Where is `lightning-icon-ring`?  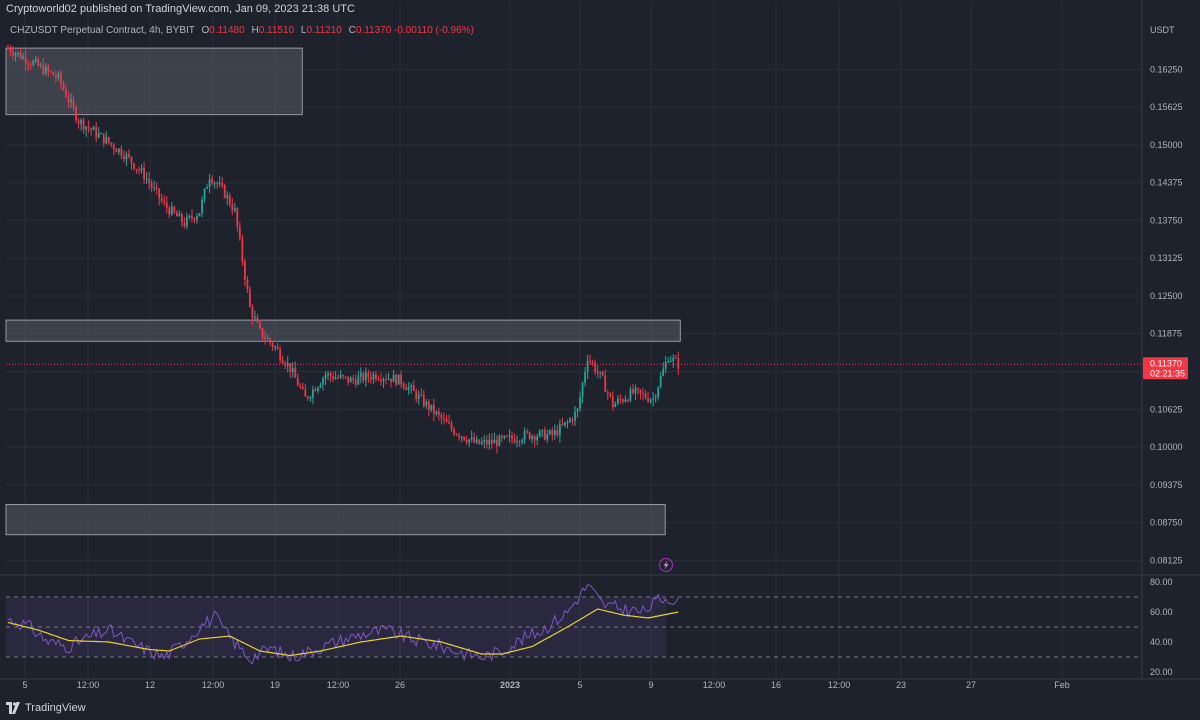
lightning-icon-ring is located at coordinates (666, 565).